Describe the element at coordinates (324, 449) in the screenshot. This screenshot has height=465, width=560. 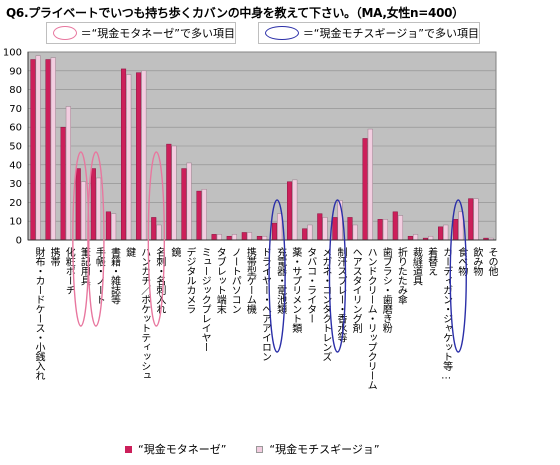
I see `legend-series2-label: “現金モチスギージョ”` at that location.